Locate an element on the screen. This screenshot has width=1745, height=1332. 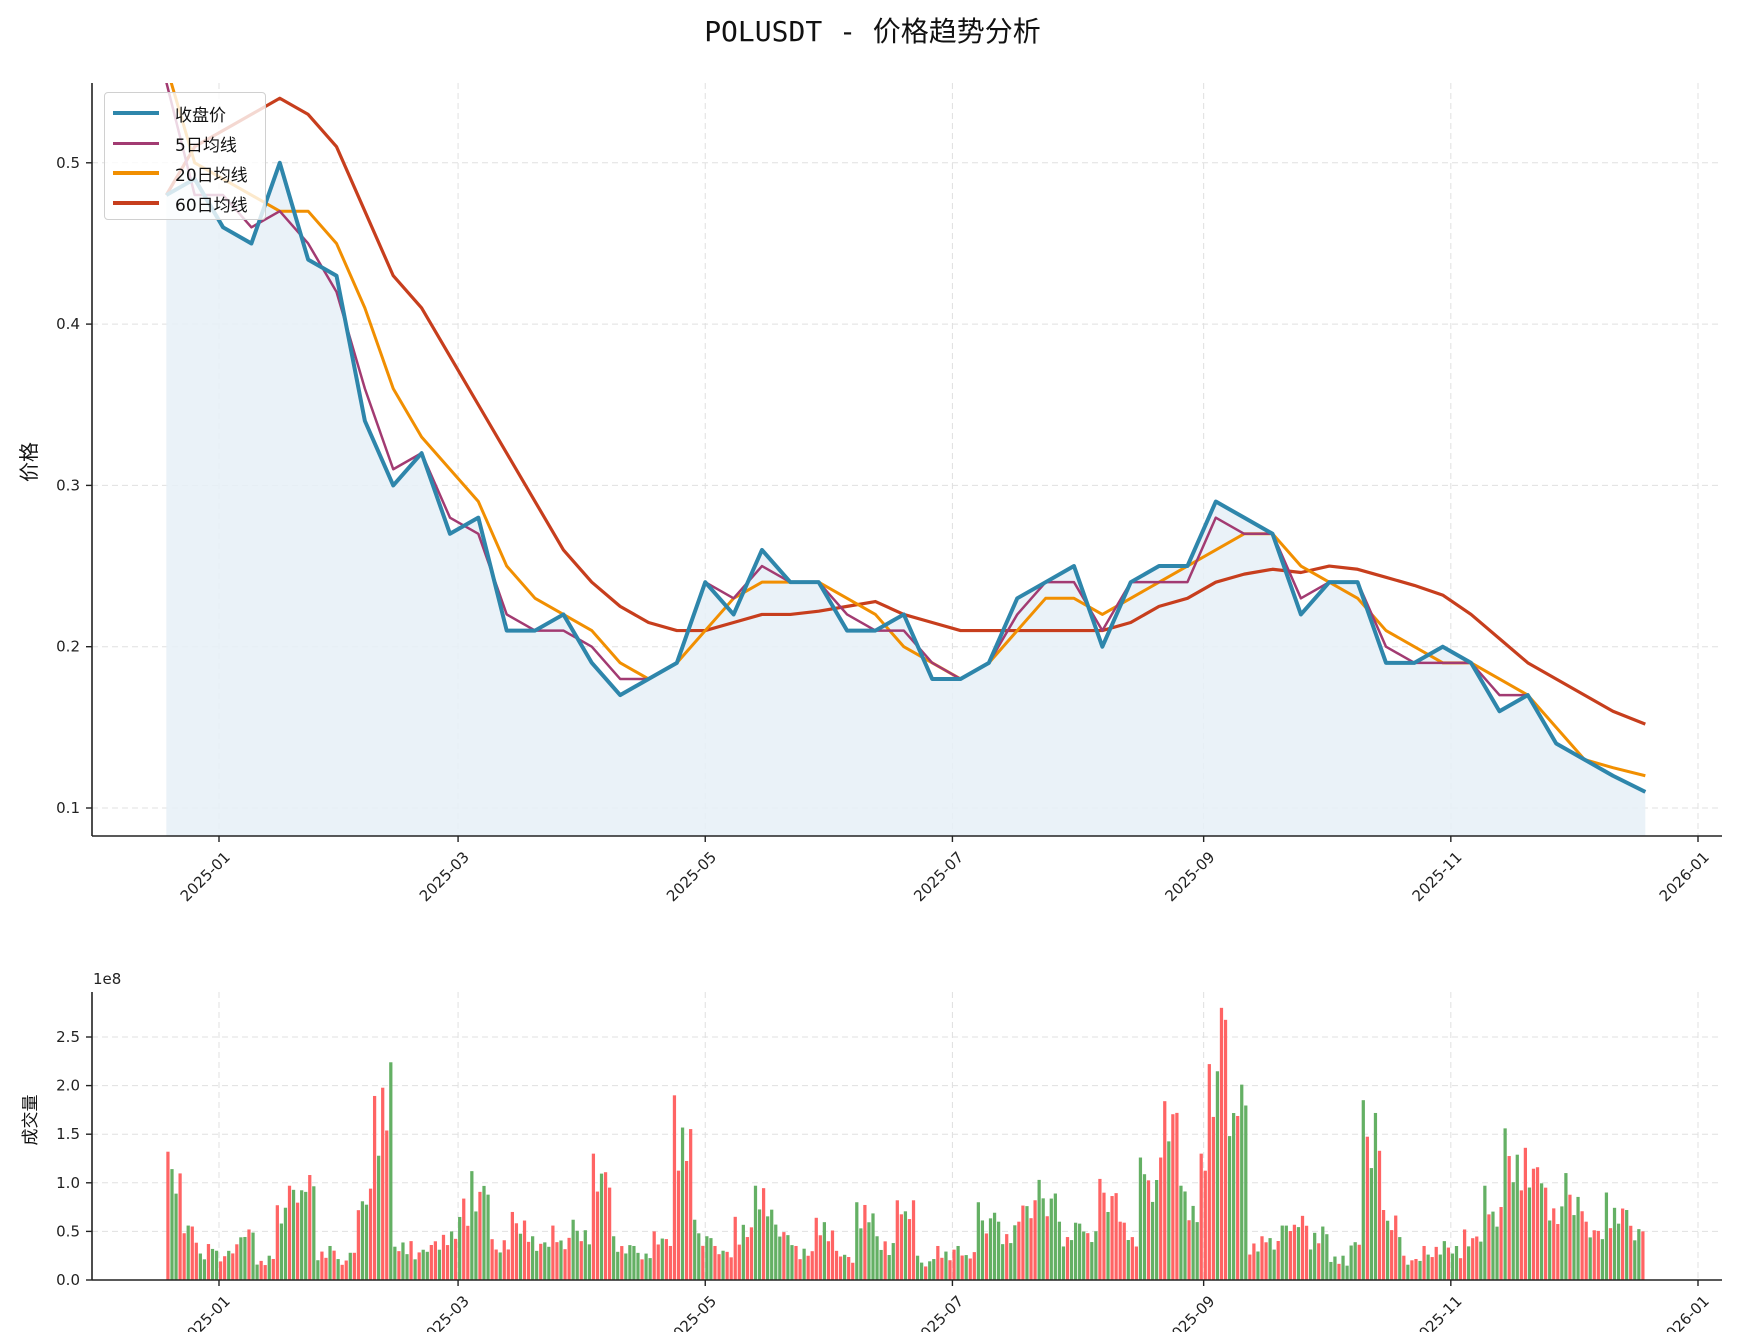
legend-label: 20日均线 is located at coordinates (211, 175).